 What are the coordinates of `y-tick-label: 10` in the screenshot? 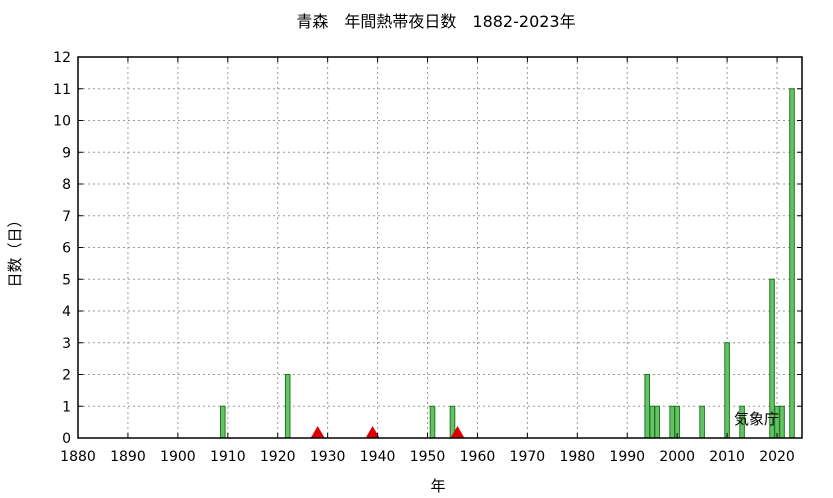 It's located at (62, 122).